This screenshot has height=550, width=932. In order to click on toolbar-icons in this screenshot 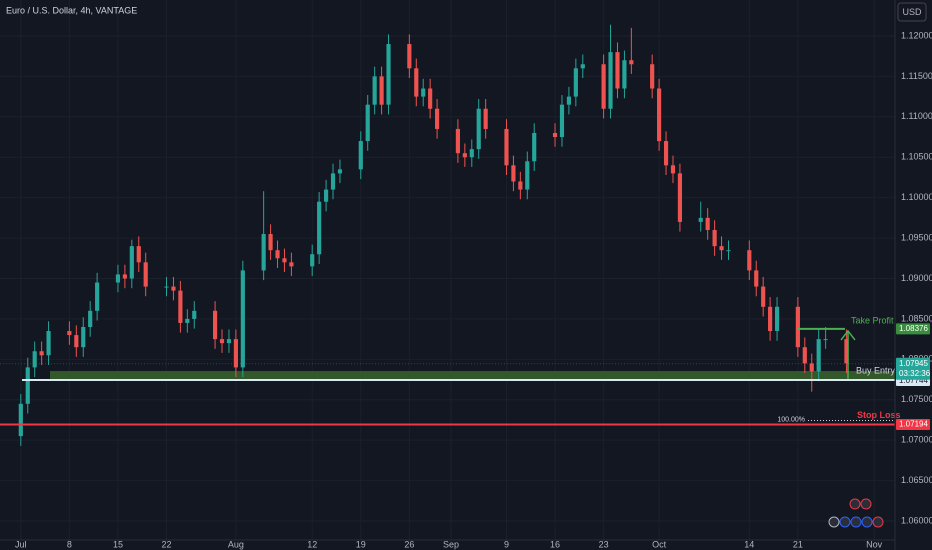, I will do `click(856, 513)`.